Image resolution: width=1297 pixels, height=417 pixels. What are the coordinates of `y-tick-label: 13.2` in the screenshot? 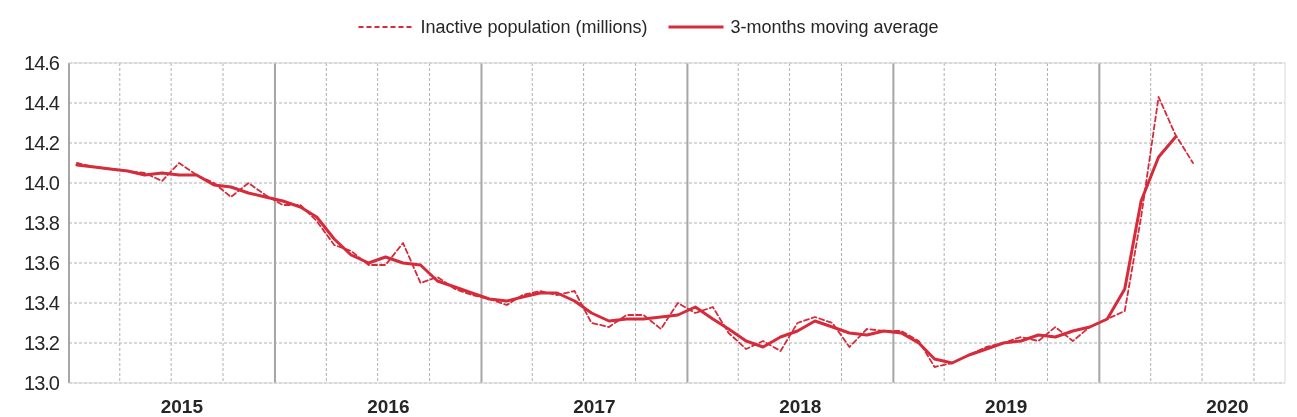 It's located at (42, 343).